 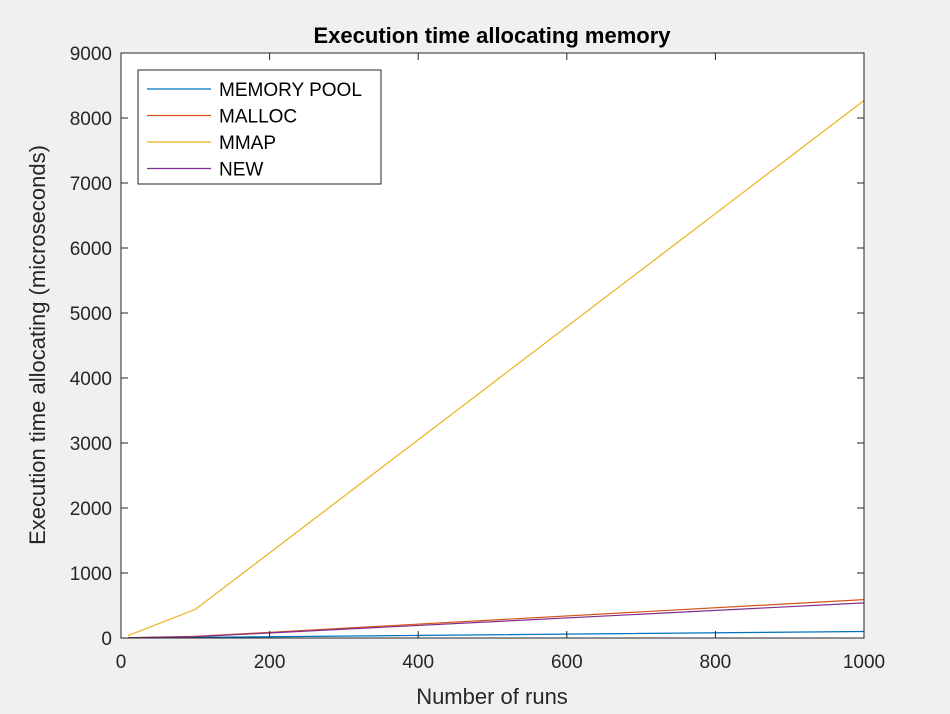 I want to click on x-tick-label: 0, so click(x=121, y=662).